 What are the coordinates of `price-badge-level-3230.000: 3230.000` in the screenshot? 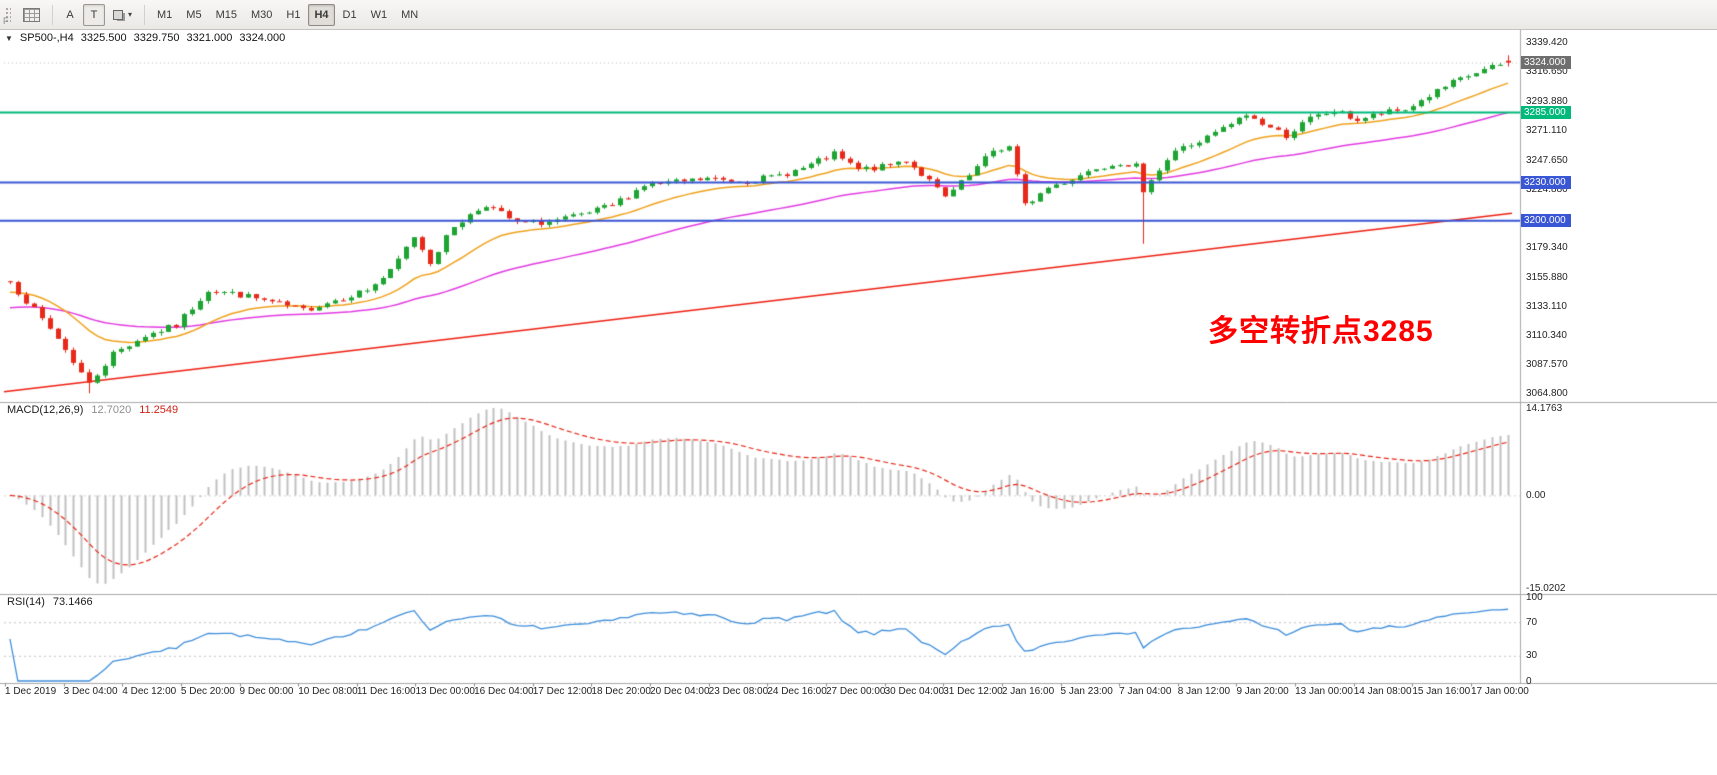 It's located at (1546, 183).